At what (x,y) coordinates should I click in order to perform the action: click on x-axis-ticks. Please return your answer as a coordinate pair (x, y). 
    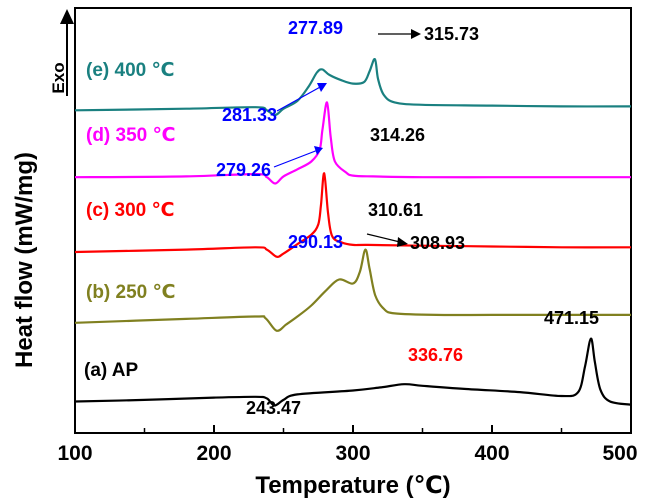
    Looking at the image, I should click on (353, 429).